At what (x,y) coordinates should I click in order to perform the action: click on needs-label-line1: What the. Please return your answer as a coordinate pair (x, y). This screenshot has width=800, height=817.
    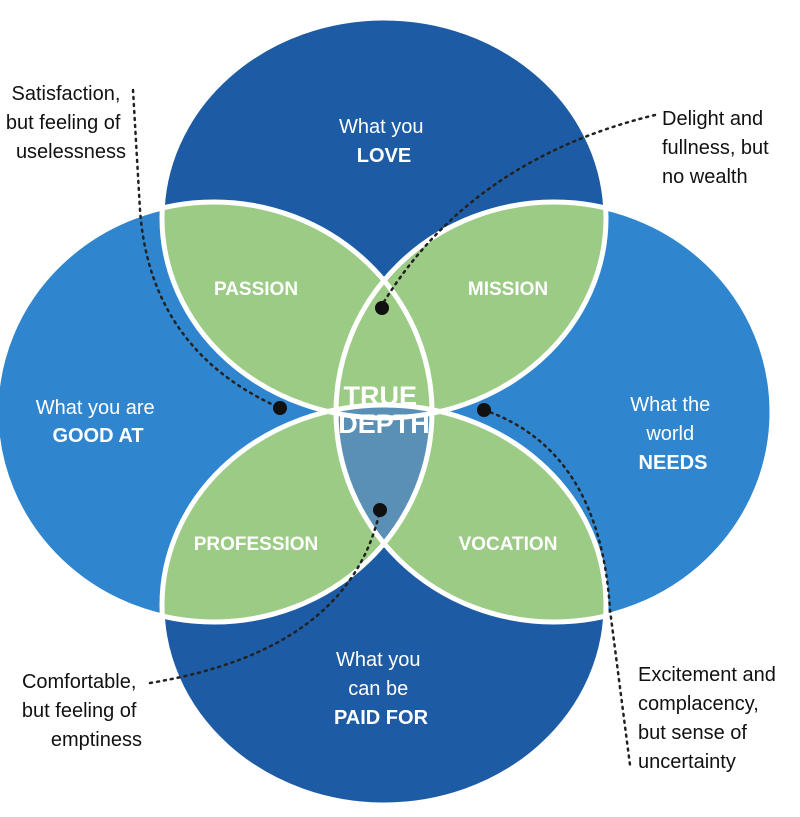
    Looking at the image, I should click on (670, 405).